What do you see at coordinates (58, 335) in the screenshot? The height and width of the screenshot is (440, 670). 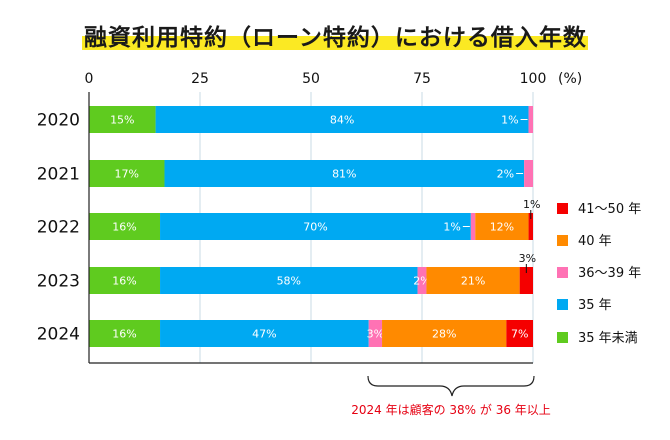 I see `category-label: 2024` at bounding box center [58, 335].